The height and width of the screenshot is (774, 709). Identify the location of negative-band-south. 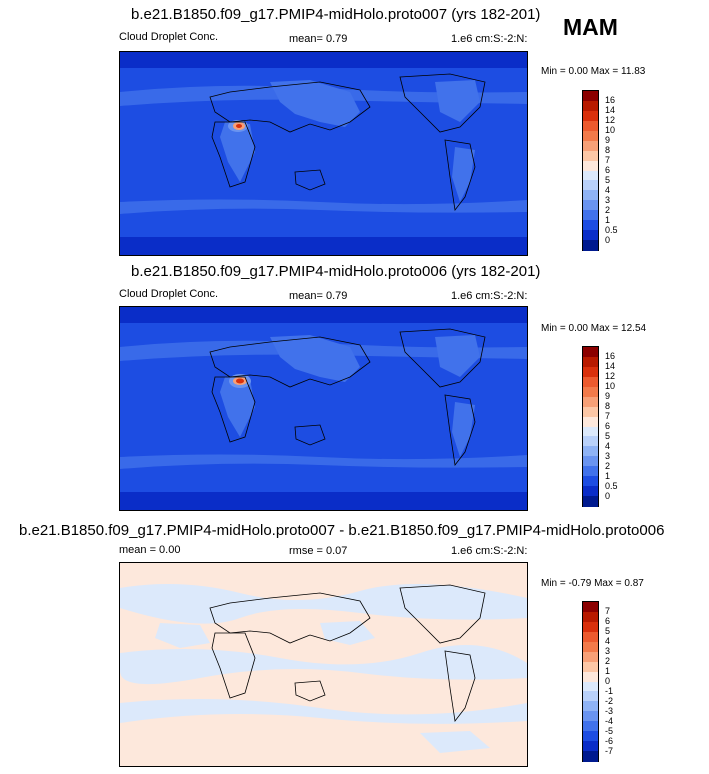
(323, 711).